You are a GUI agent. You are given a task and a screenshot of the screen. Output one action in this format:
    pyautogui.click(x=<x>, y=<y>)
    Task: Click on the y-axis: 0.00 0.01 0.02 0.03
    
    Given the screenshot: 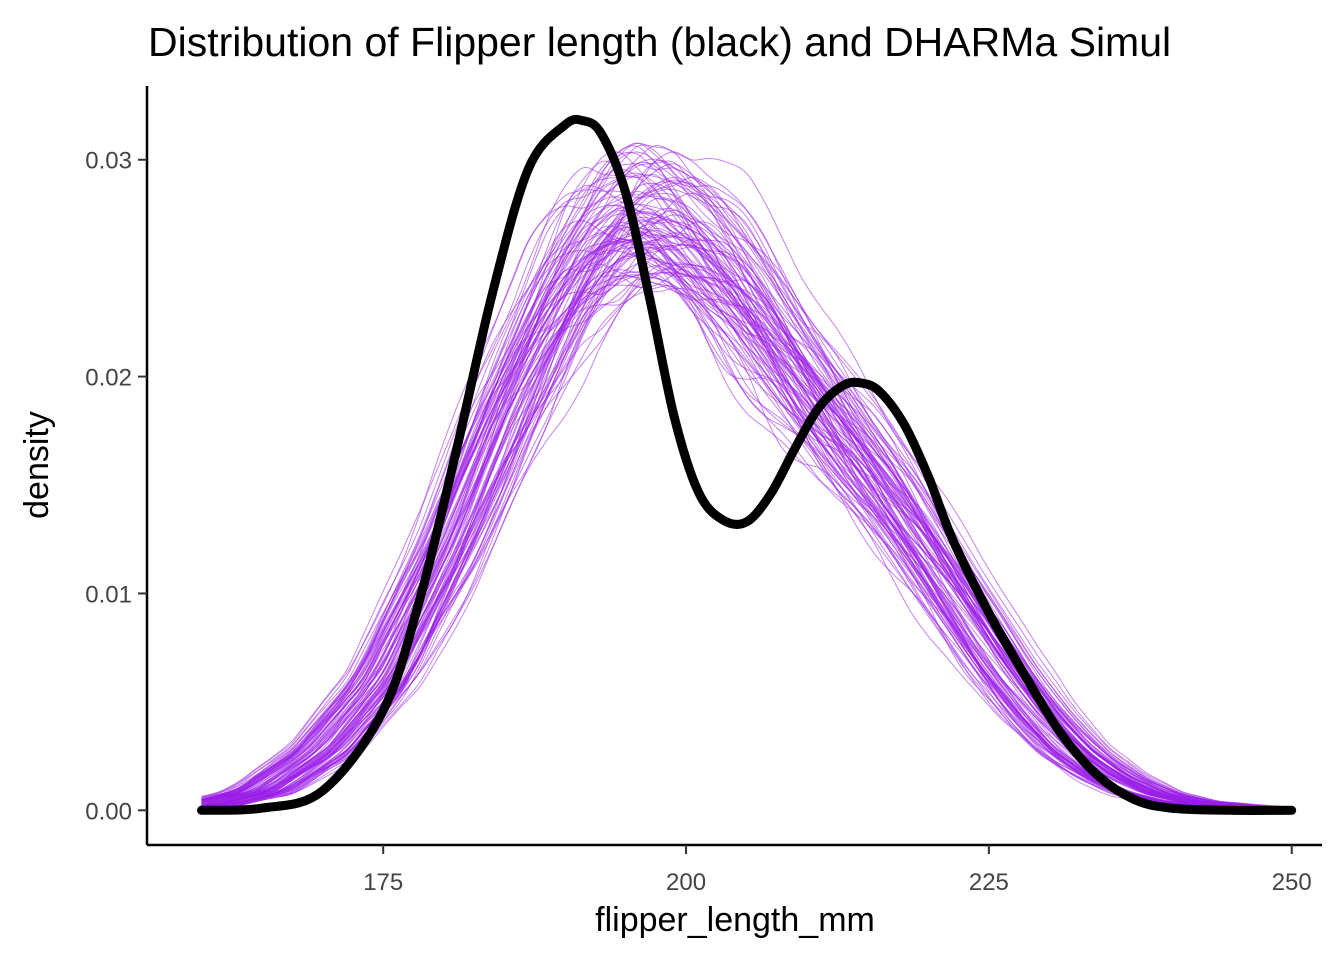 What is the action you would take?
    pyautogui.click(x=116, y=486)
    